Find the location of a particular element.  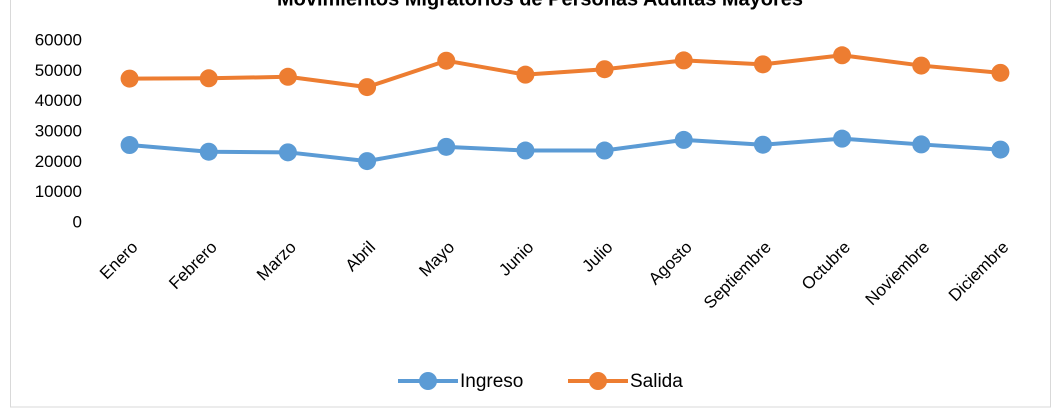

x-tick-label: Noviembre is located at coordinates (898, 274).